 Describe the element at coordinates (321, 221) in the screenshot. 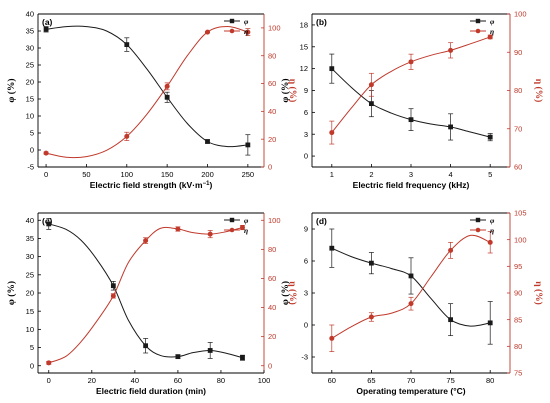

I see `panel-label: (d)` at that location.